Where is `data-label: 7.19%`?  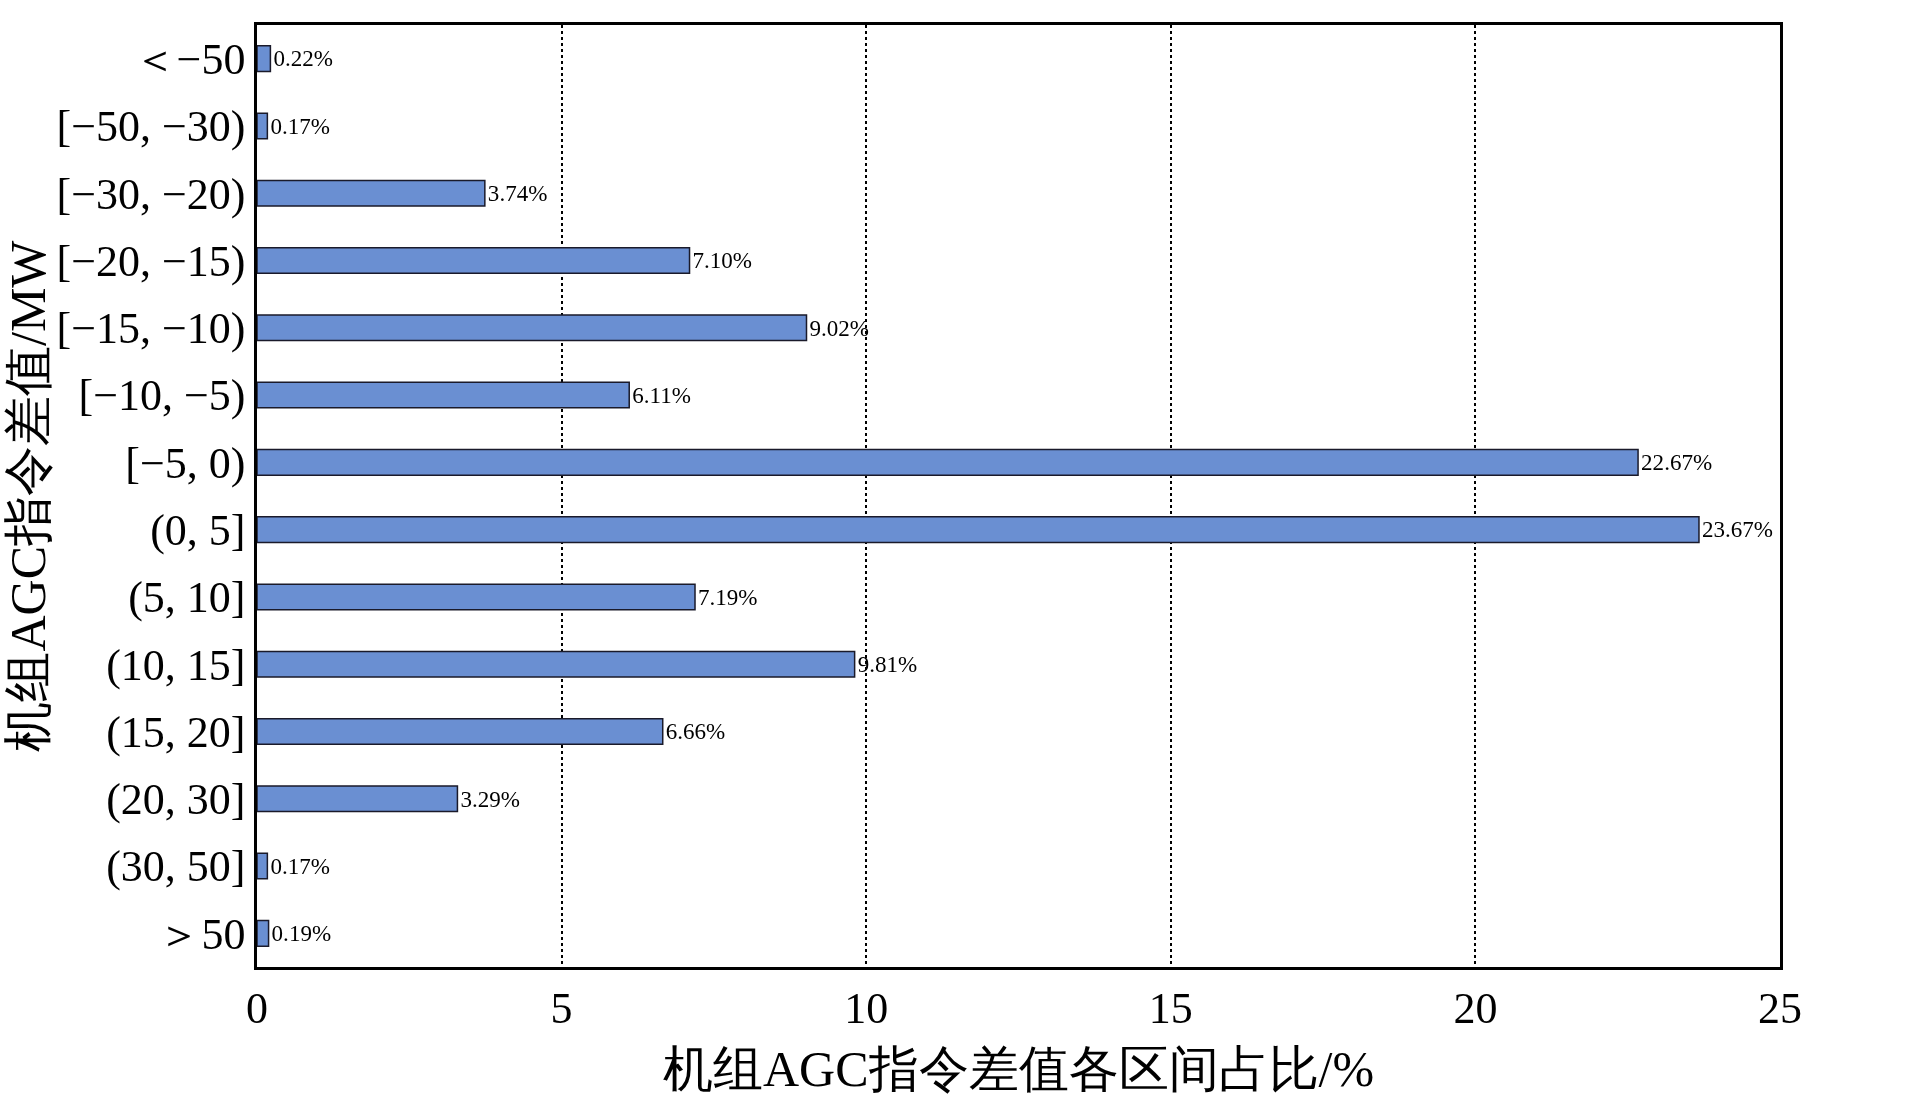 data-label: 7.19% is located at coordinates (728, 596).